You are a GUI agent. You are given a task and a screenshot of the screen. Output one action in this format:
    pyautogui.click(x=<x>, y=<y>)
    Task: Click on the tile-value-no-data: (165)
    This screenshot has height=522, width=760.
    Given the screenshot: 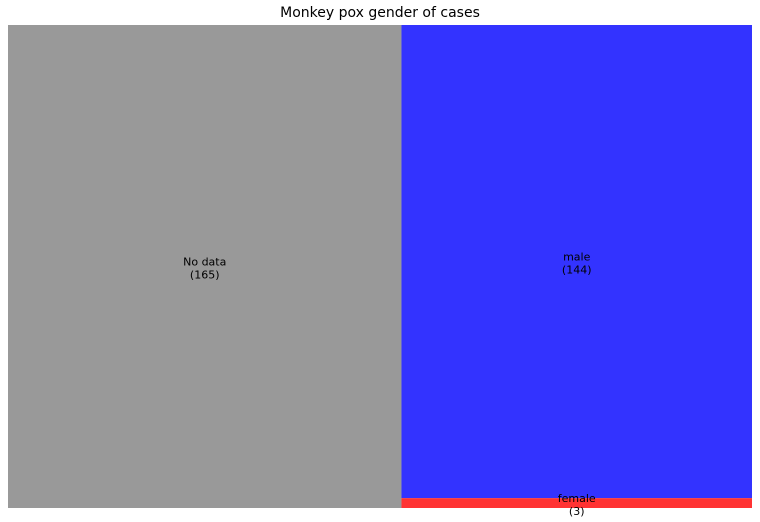 What is the action you would take?
    pyautogui.click(x=205, y=275)
    